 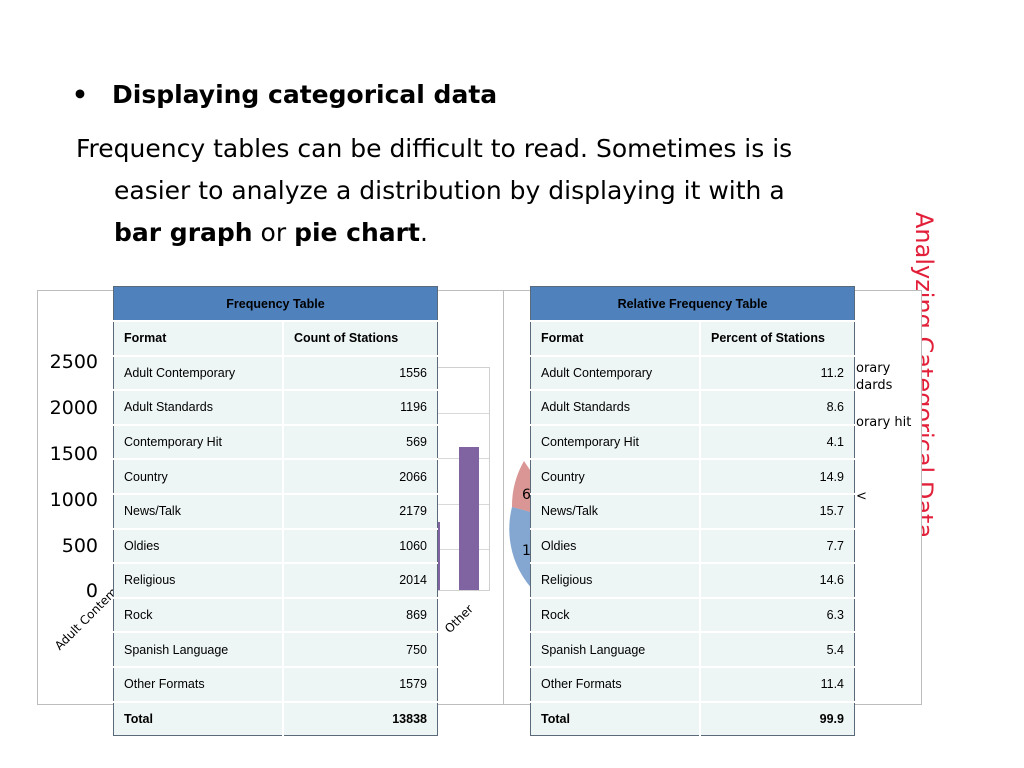 I want to click on total-value: 13838, so click(x=360, y=718).